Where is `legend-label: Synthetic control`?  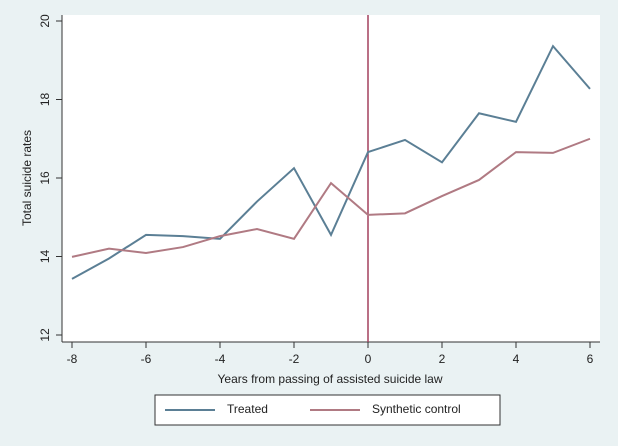
legend-label: Synthetic control is located at coordinates (416, 409).